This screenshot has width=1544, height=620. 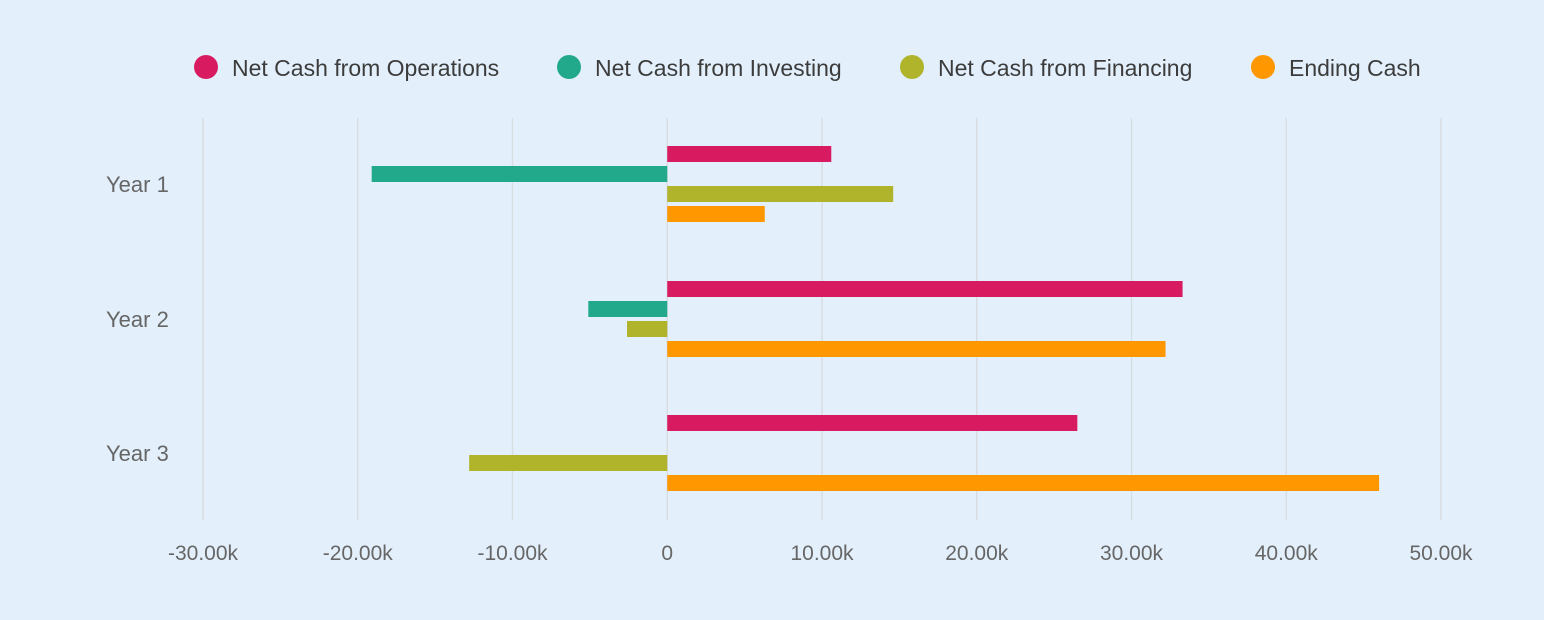 What do you see at coordinates (780, 194) in the screenshot?
I see `bar-year-1-net-cash-from-financing` at bounding box center [780, 194].